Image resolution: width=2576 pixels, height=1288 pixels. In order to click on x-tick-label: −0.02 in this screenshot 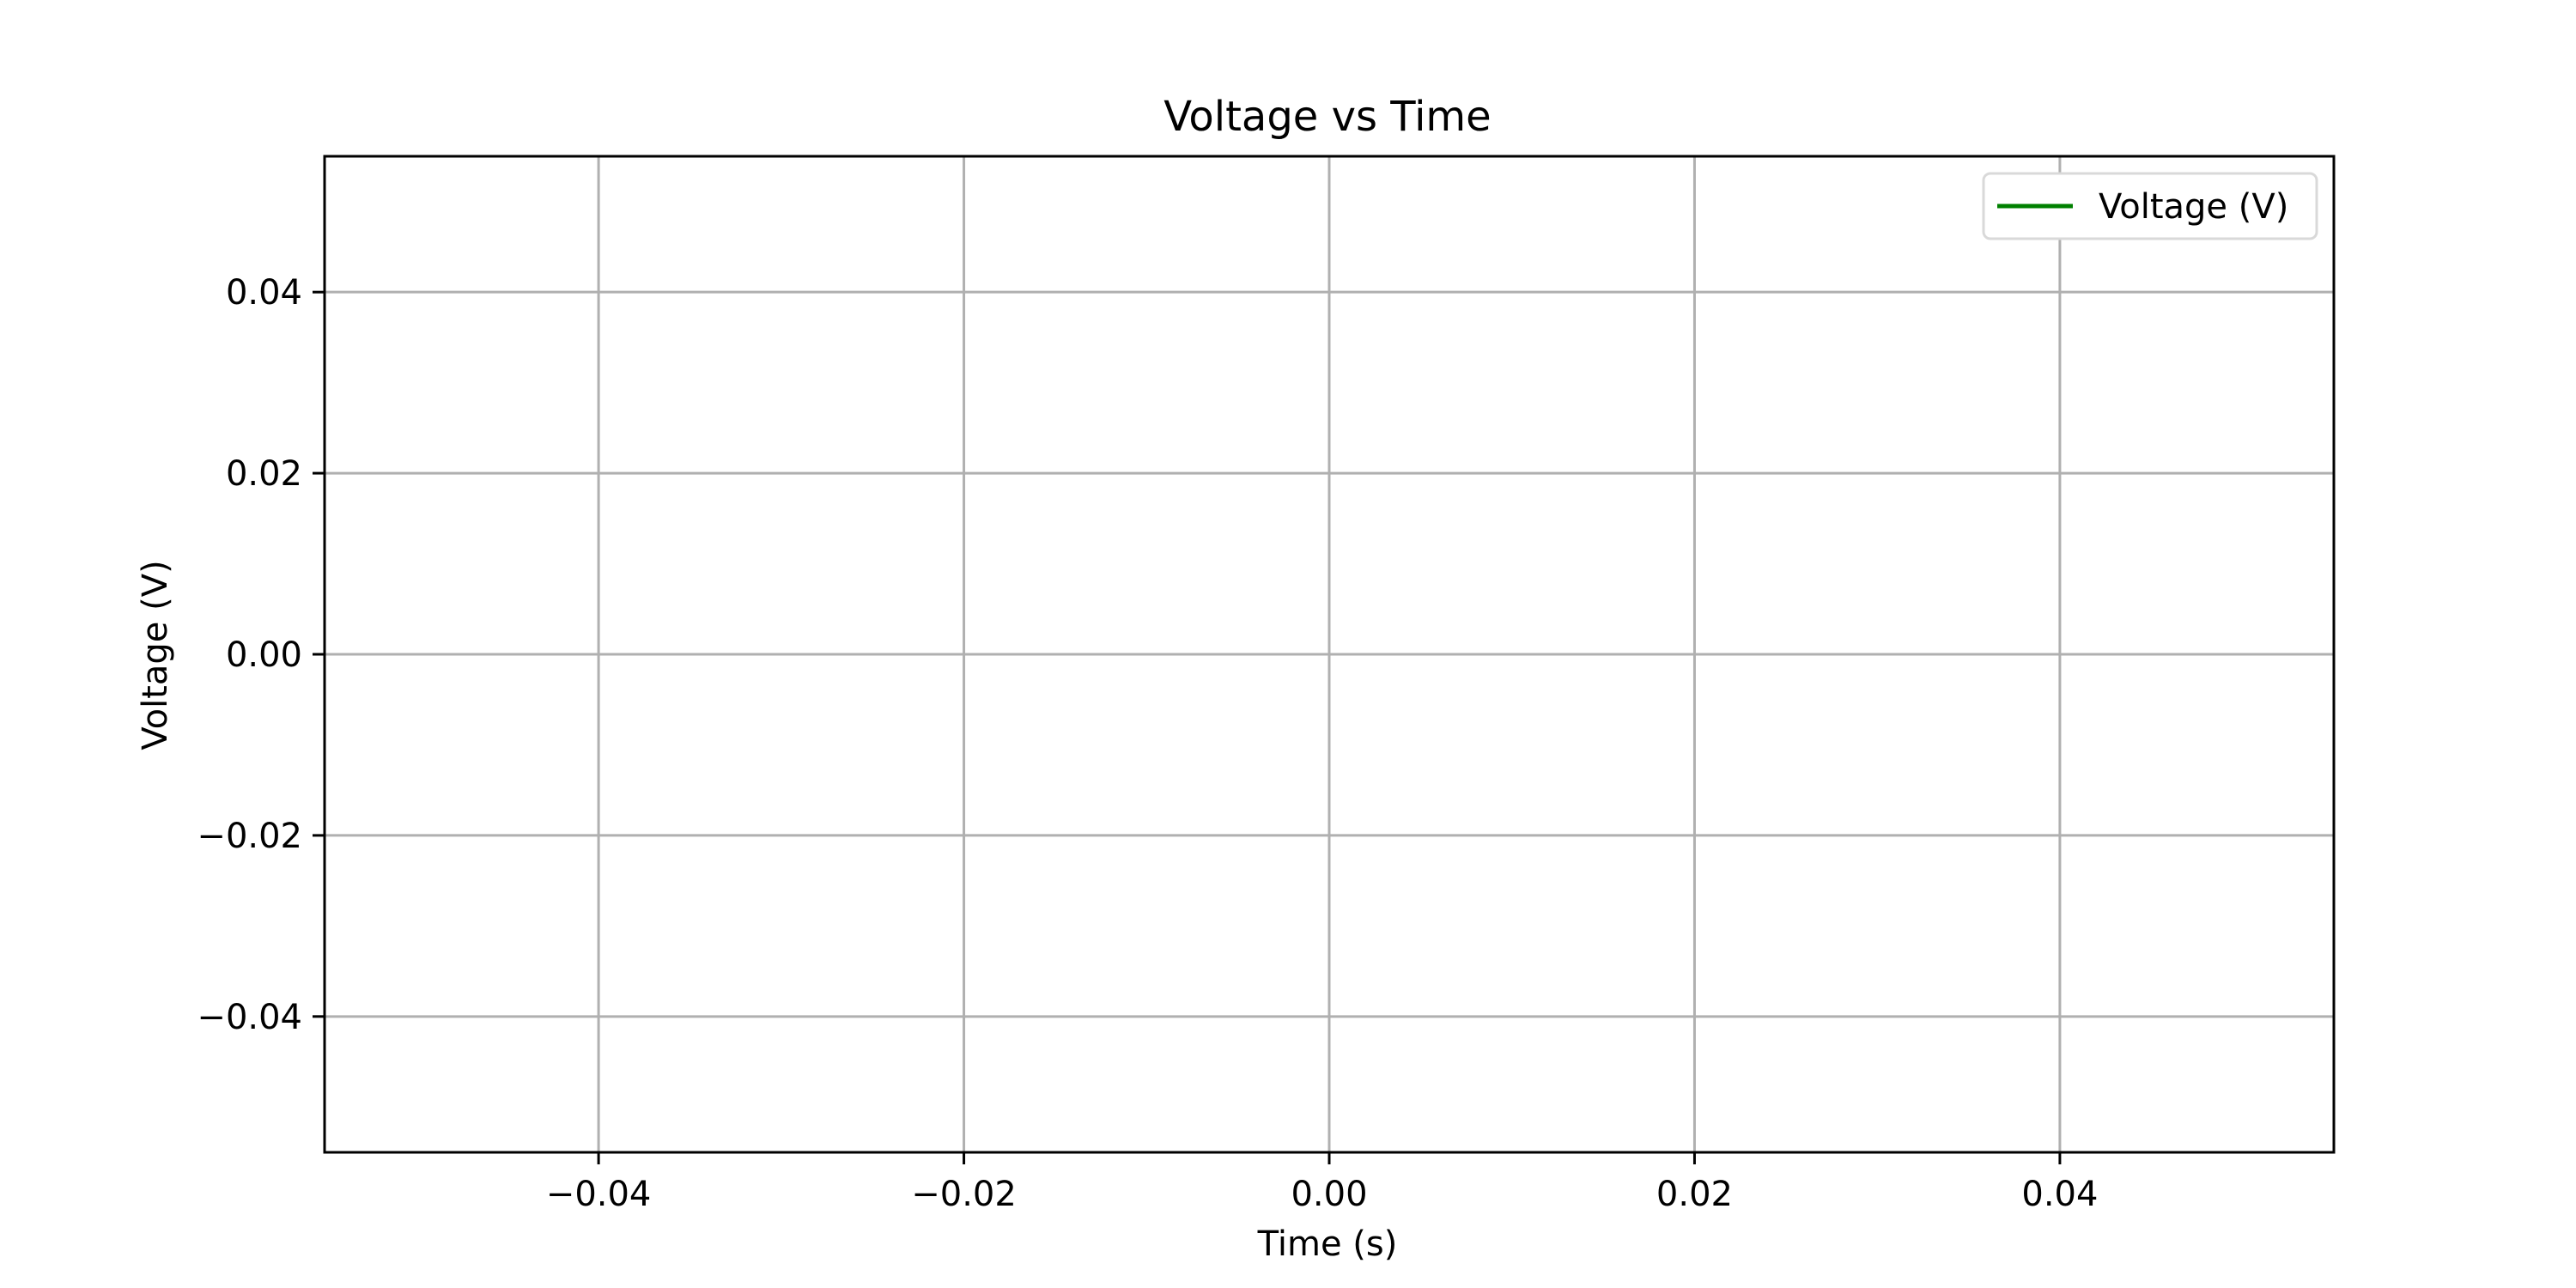, I will do `click(964, 1195)`.